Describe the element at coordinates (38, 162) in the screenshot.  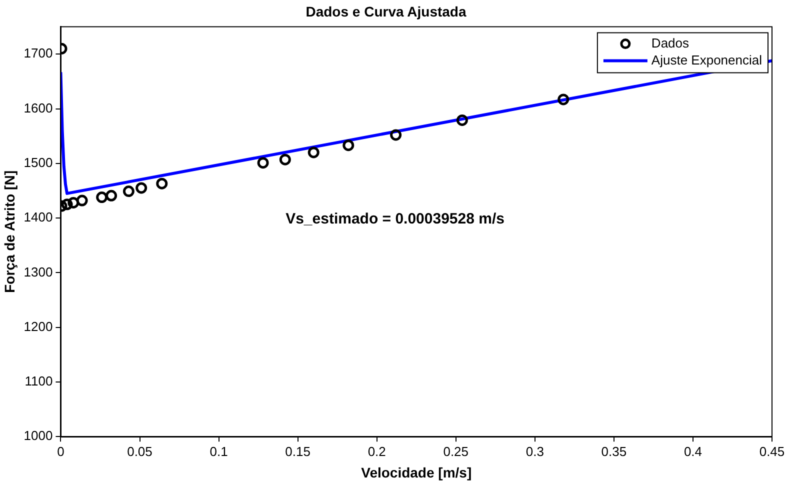
I see `y-tick-label: 1500` at that location.